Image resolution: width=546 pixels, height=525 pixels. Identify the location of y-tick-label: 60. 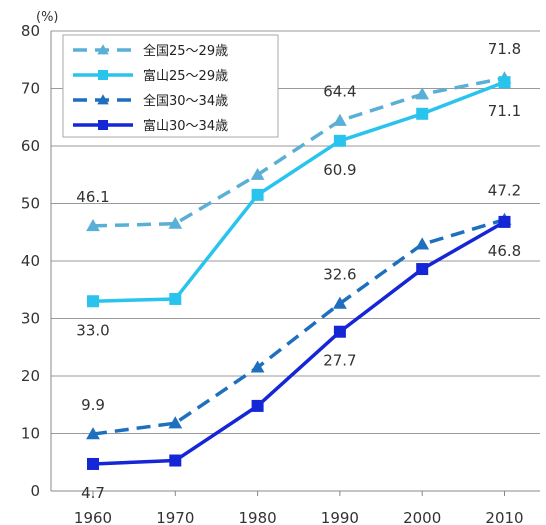
(30, 146).